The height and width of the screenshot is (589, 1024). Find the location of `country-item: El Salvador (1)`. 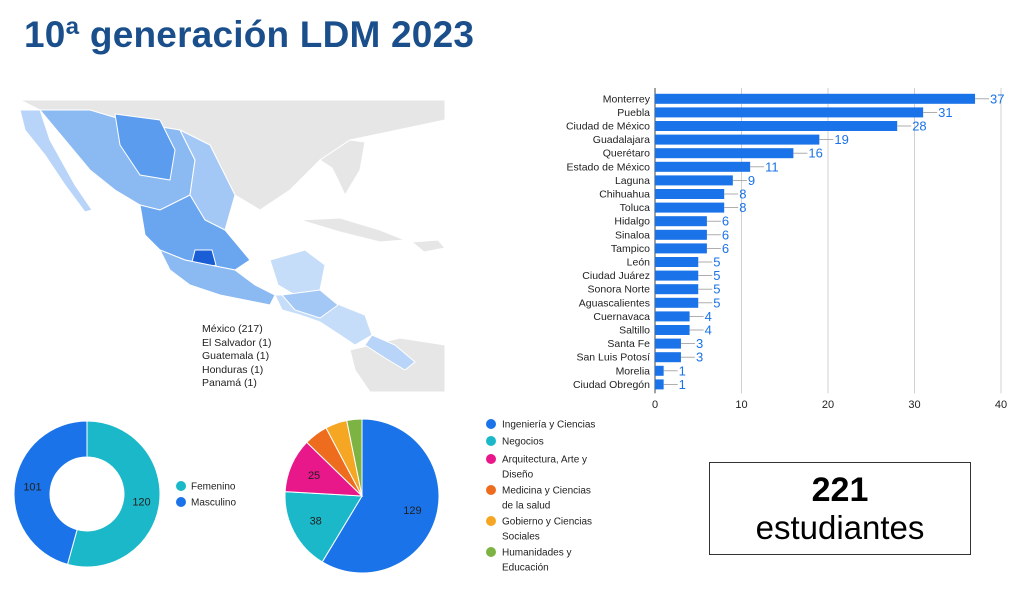

country-item: El Salvador (1) is located at coordinates (237, 342).